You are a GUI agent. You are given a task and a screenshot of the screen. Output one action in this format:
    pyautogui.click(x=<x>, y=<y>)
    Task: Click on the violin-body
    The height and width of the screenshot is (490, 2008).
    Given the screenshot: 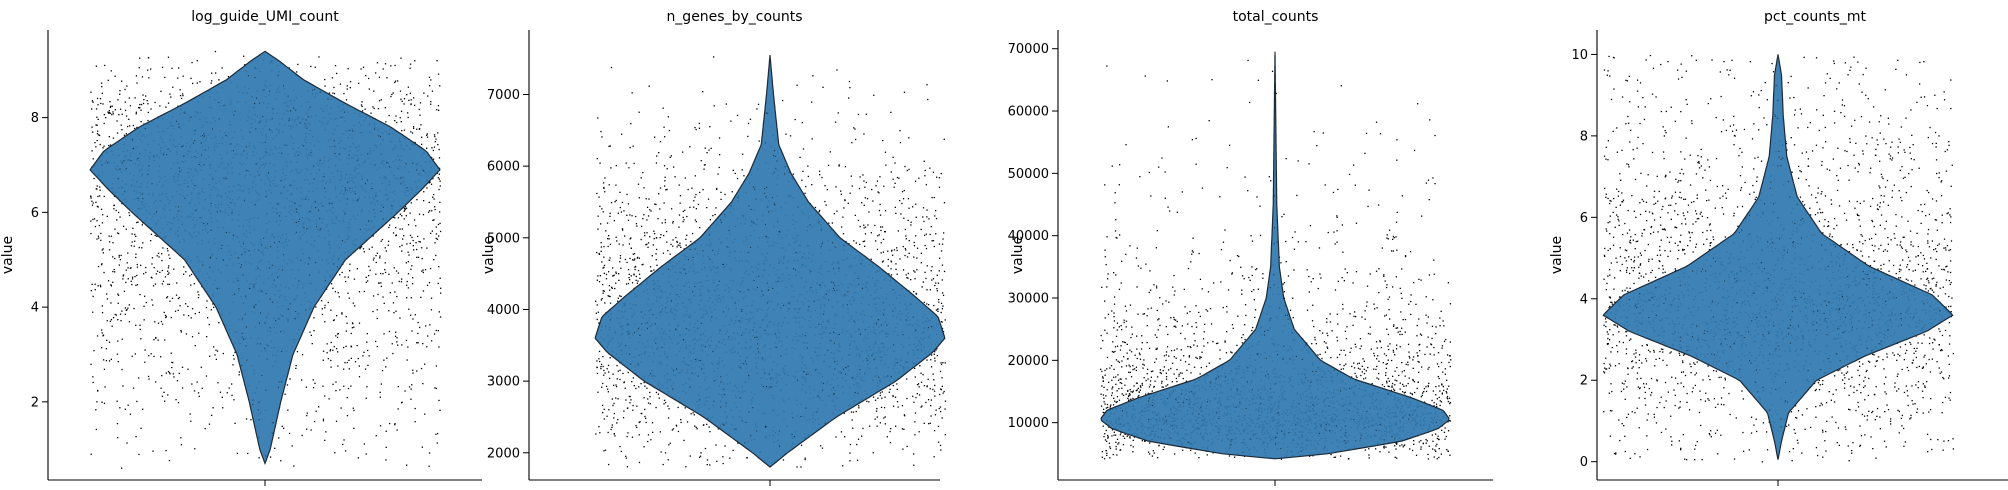 What is the action you would take?
    pyautogui.click(x=265, y=258)
    